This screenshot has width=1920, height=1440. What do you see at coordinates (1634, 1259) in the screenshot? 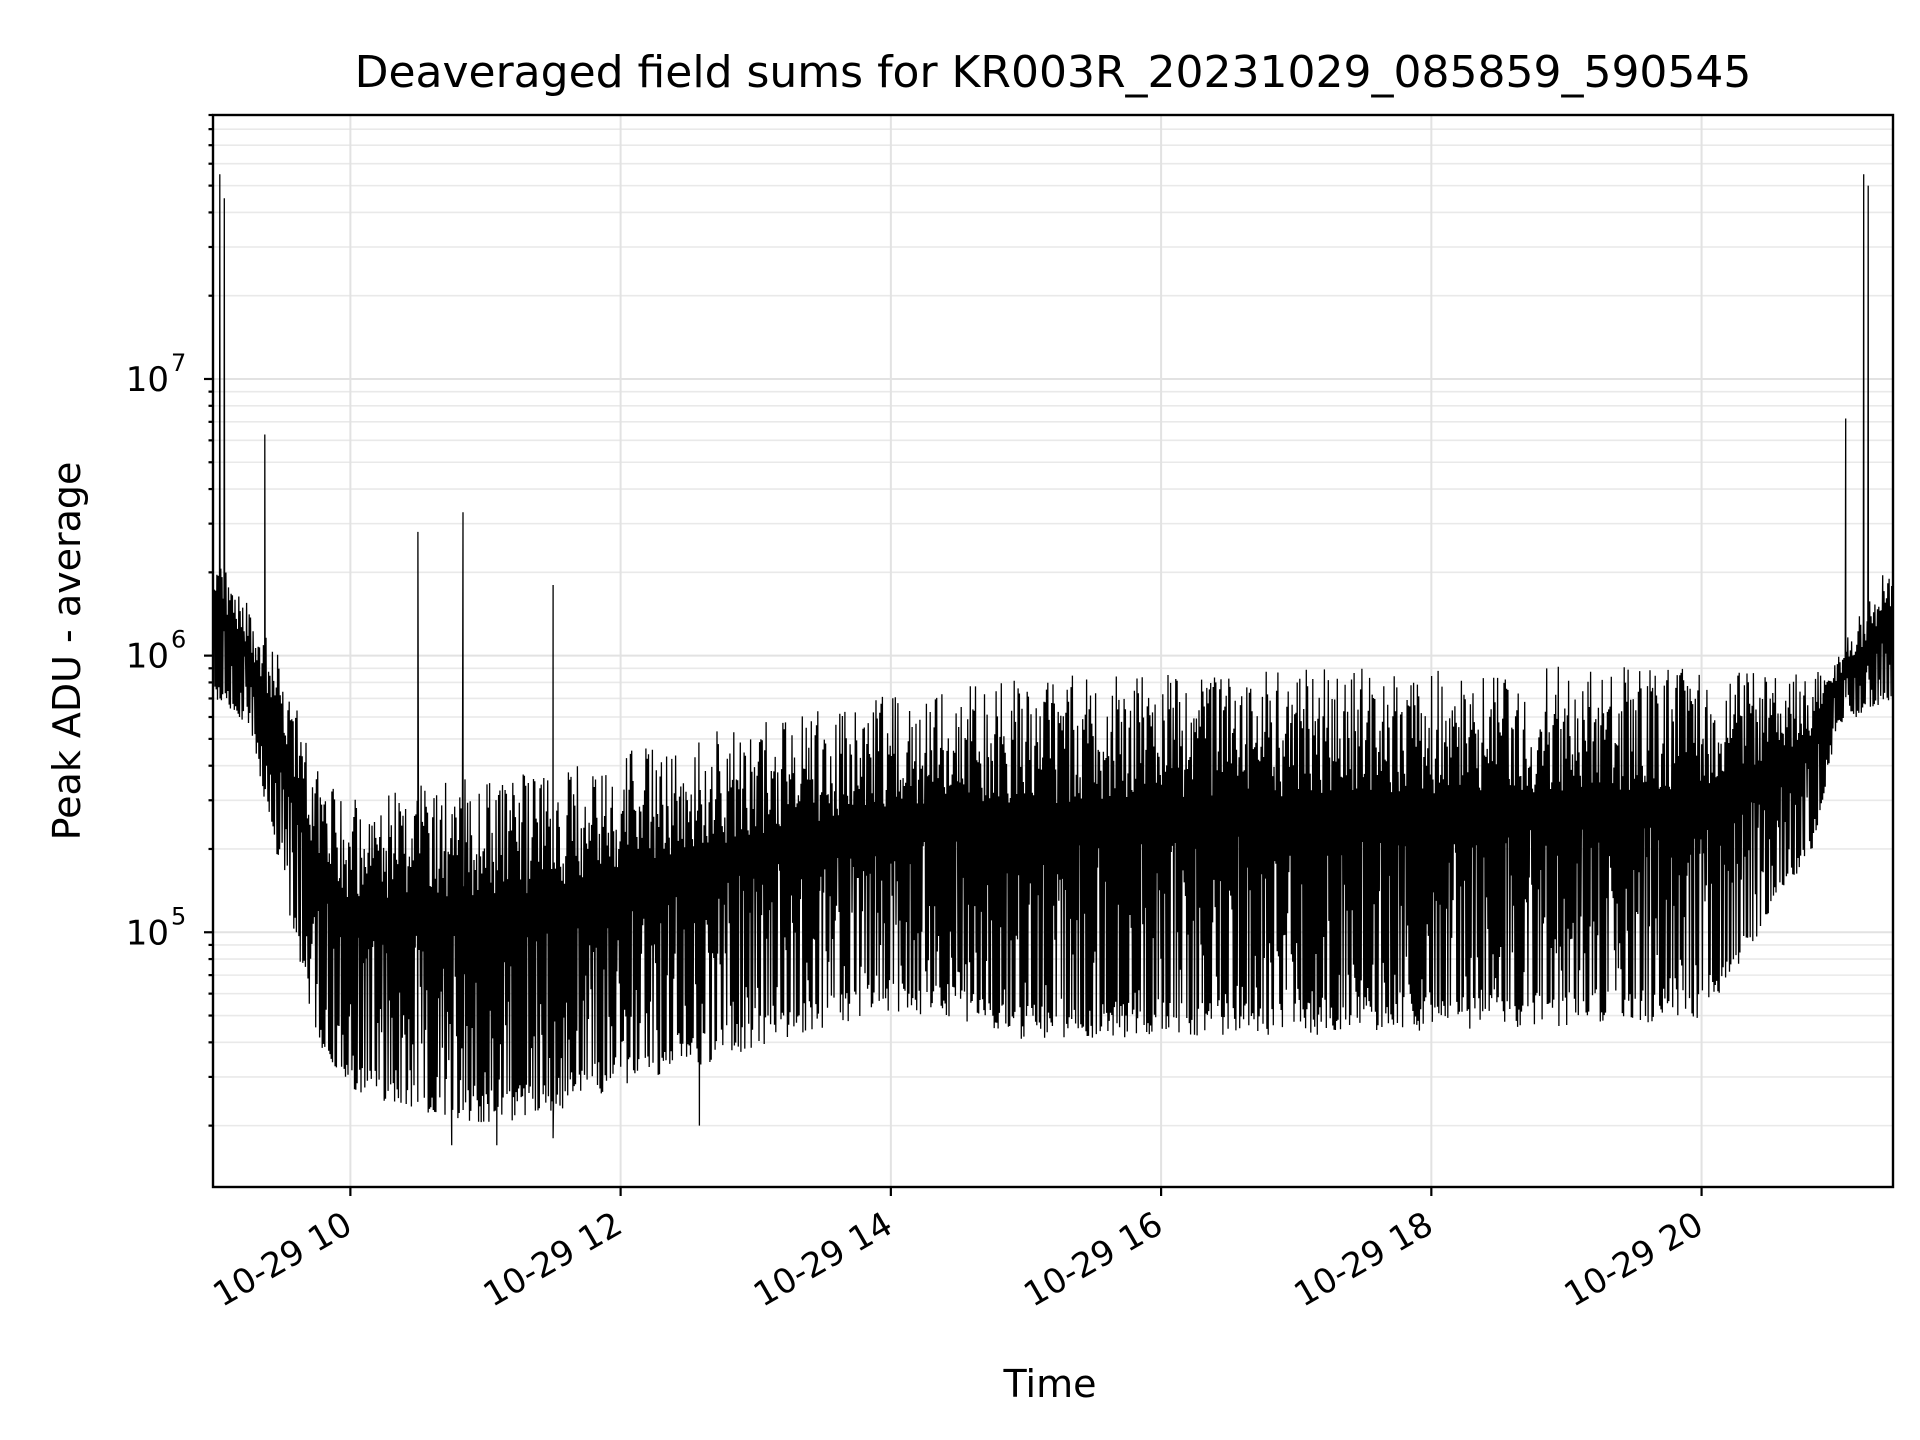
I see `x-tick-label: 10-29 20` at bounding box center [1634, 1259].